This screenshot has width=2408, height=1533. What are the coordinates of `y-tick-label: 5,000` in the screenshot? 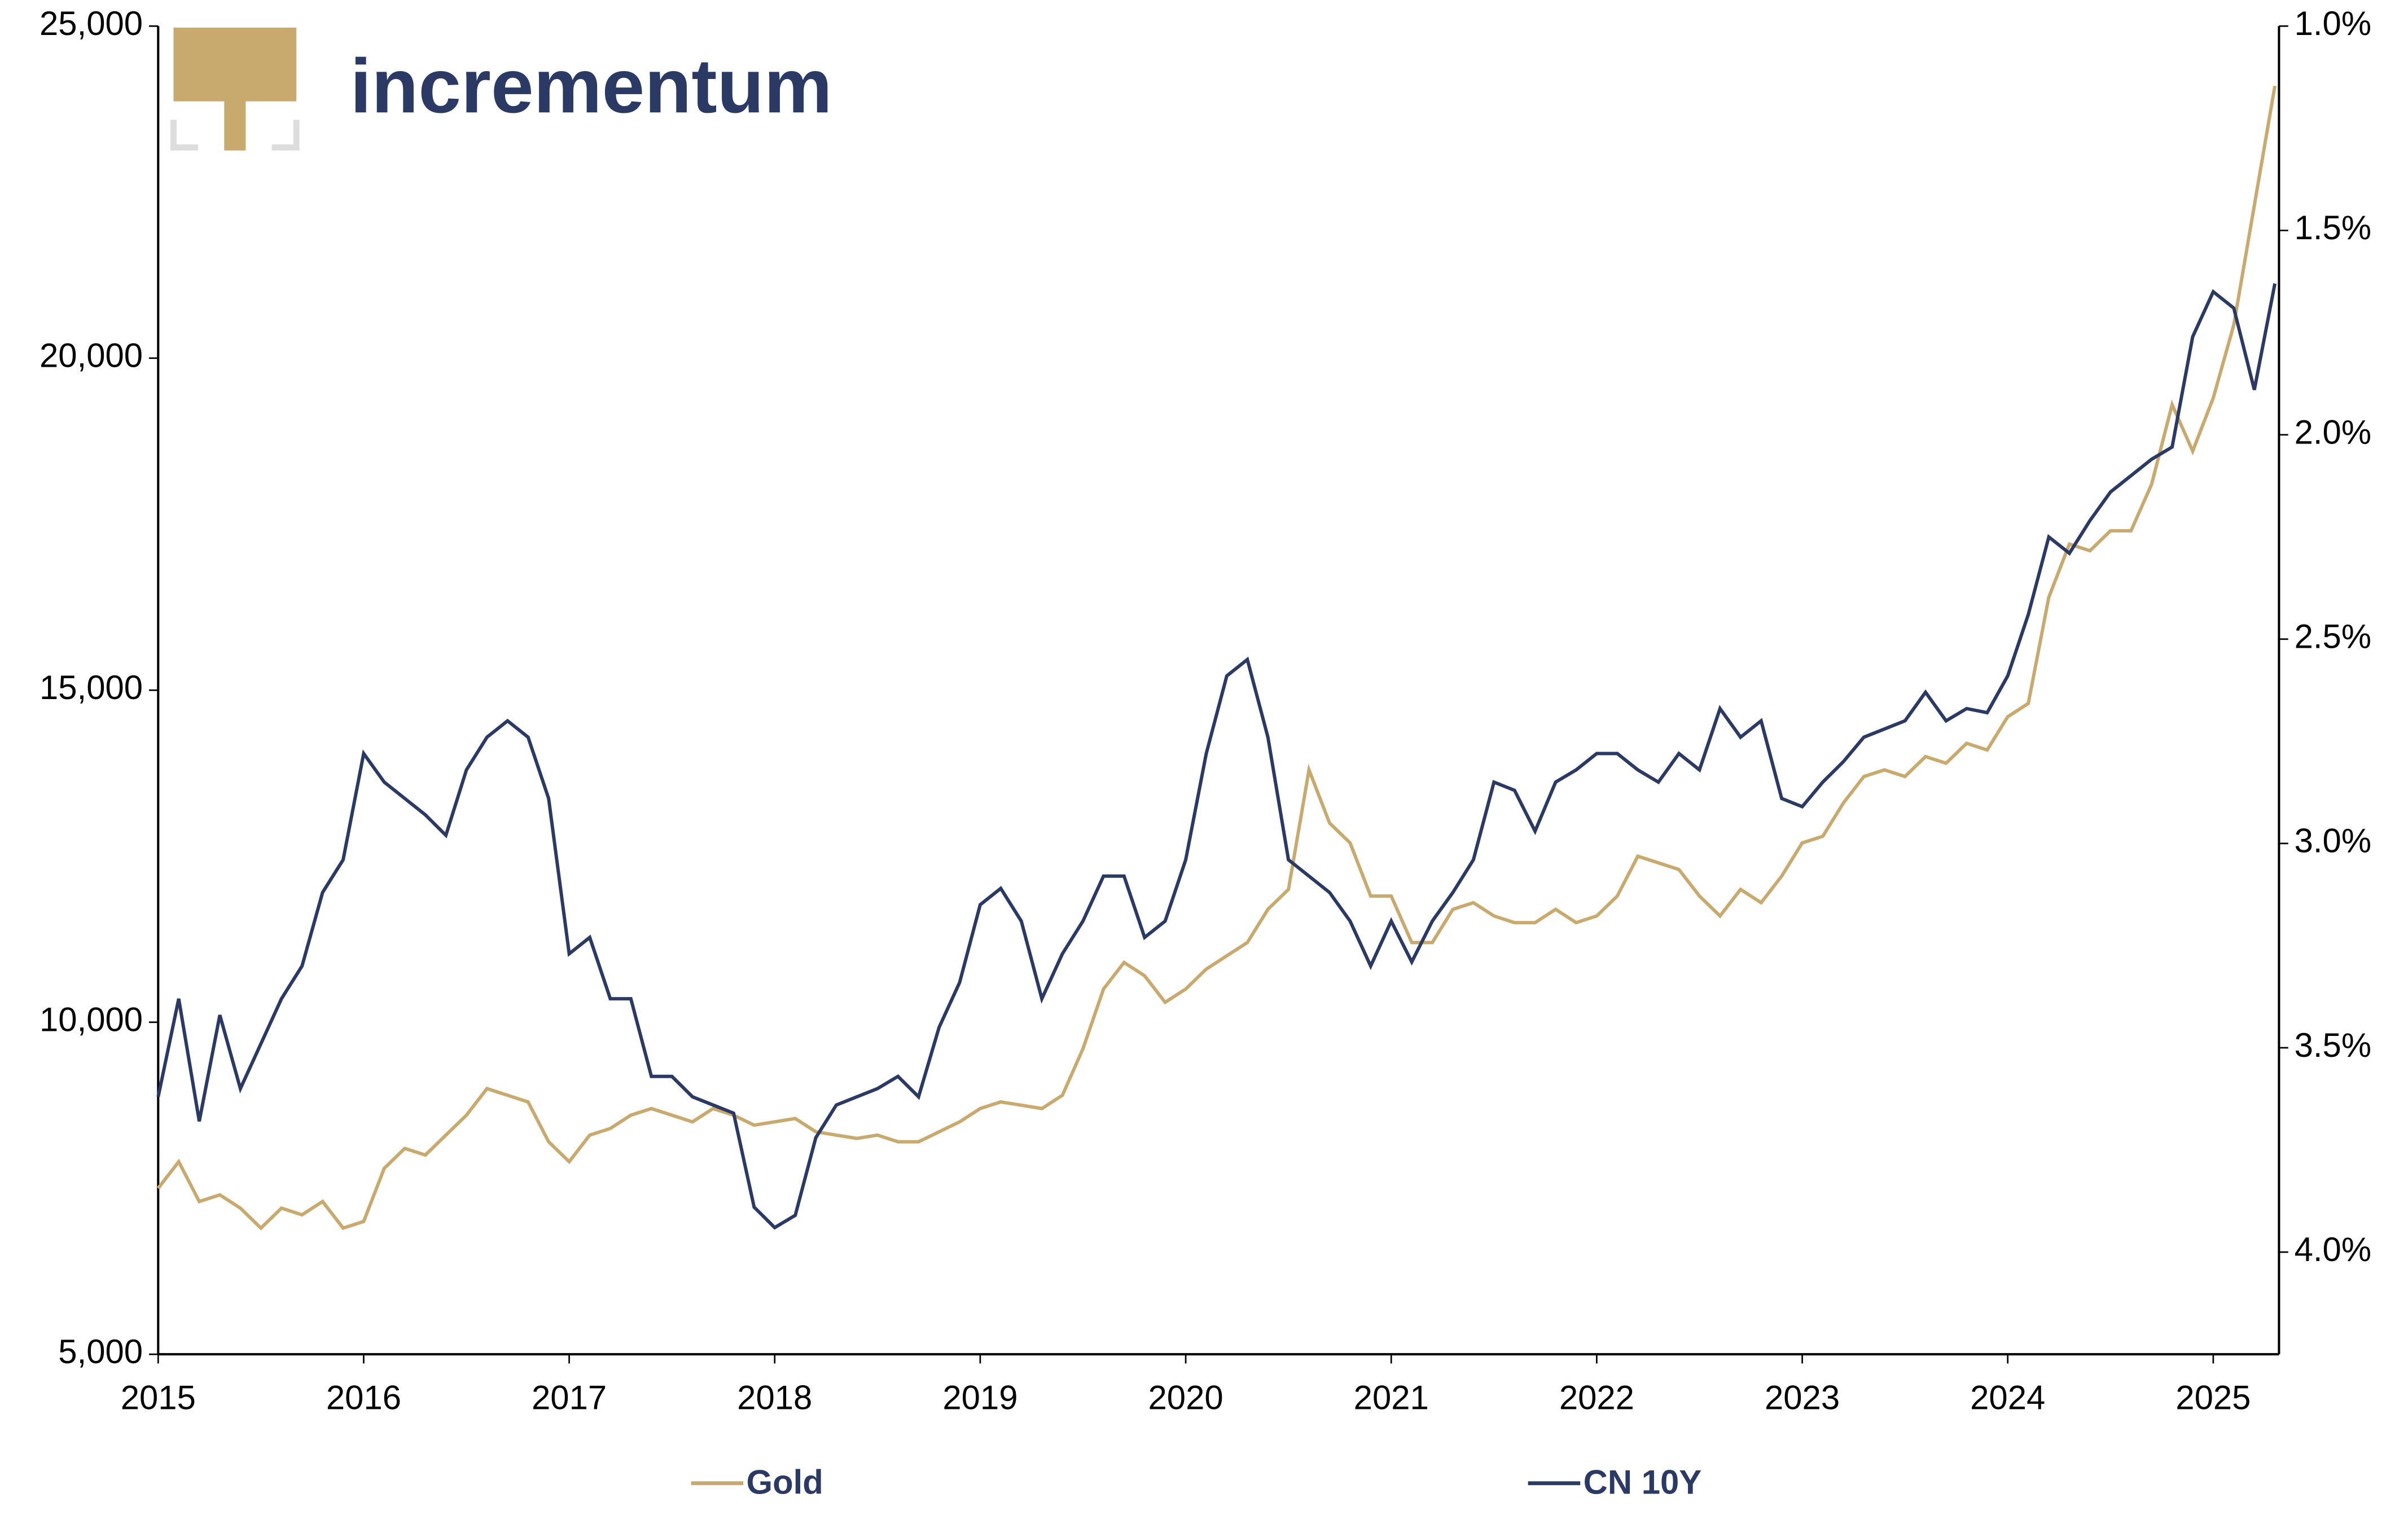 It's located at (101, 1352).